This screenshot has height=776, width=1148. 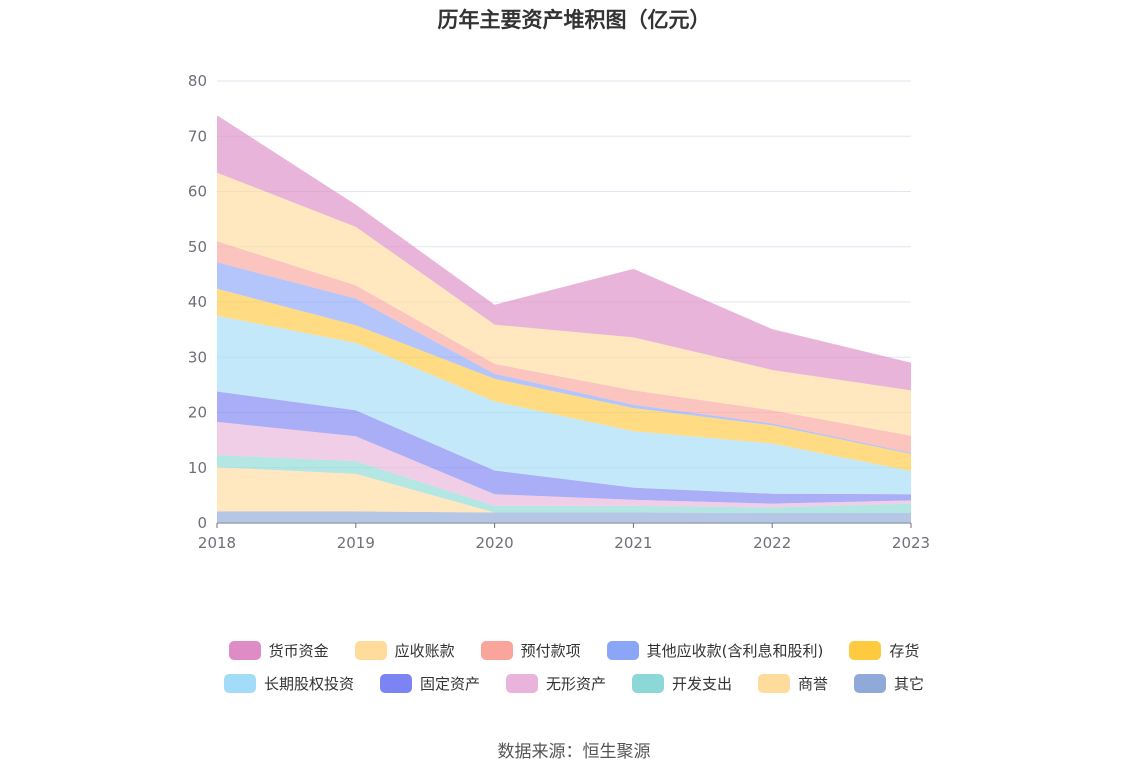 I want to click on y-tick-label: 10, so click(x=197, y=468).